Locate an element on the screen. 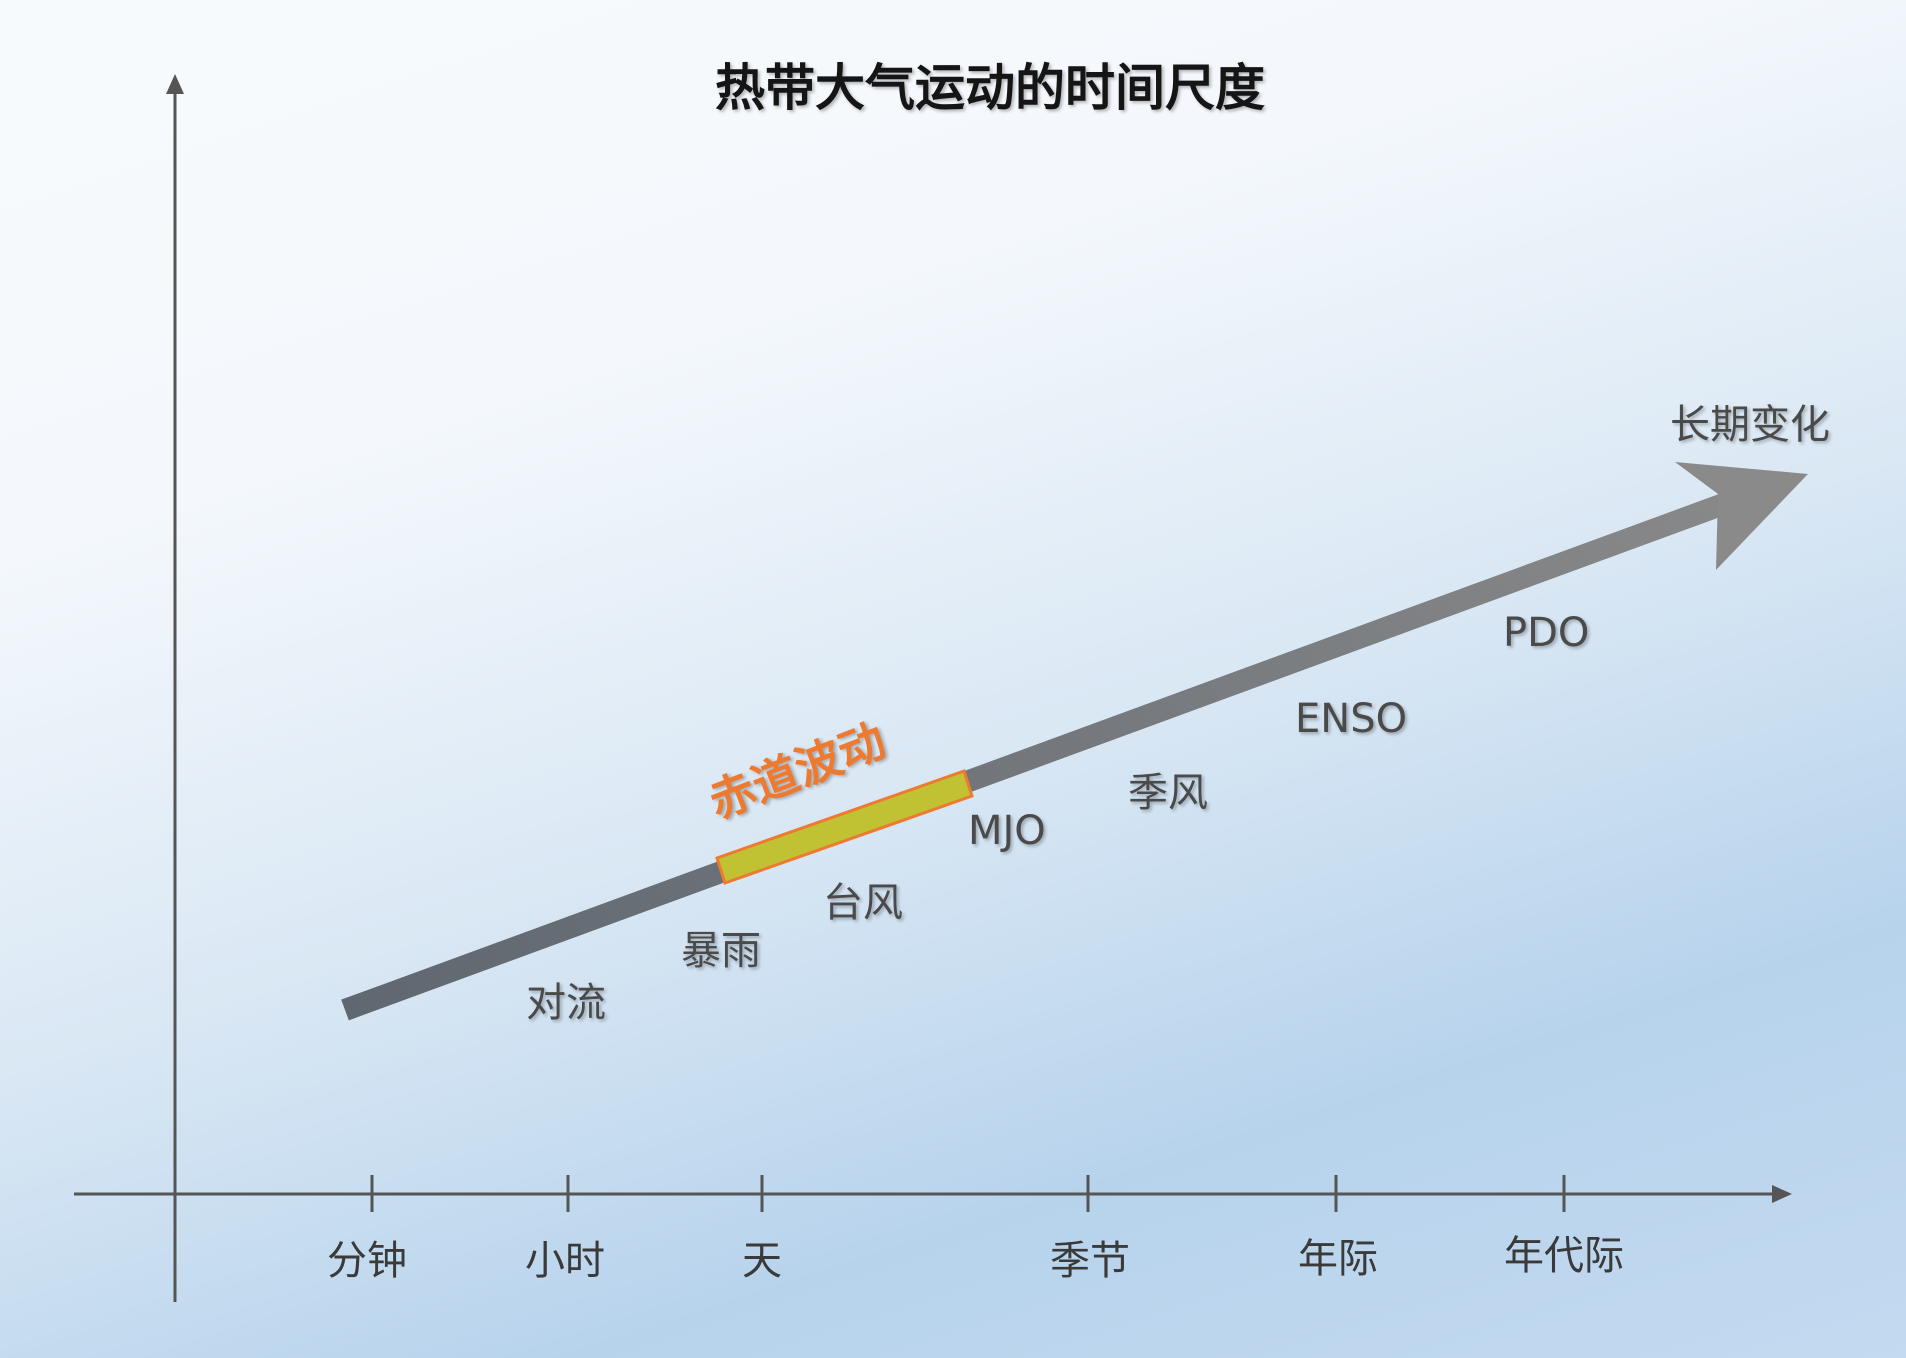  phenomenon-label-convection: 对流 is located at coordinates (566, 1003).